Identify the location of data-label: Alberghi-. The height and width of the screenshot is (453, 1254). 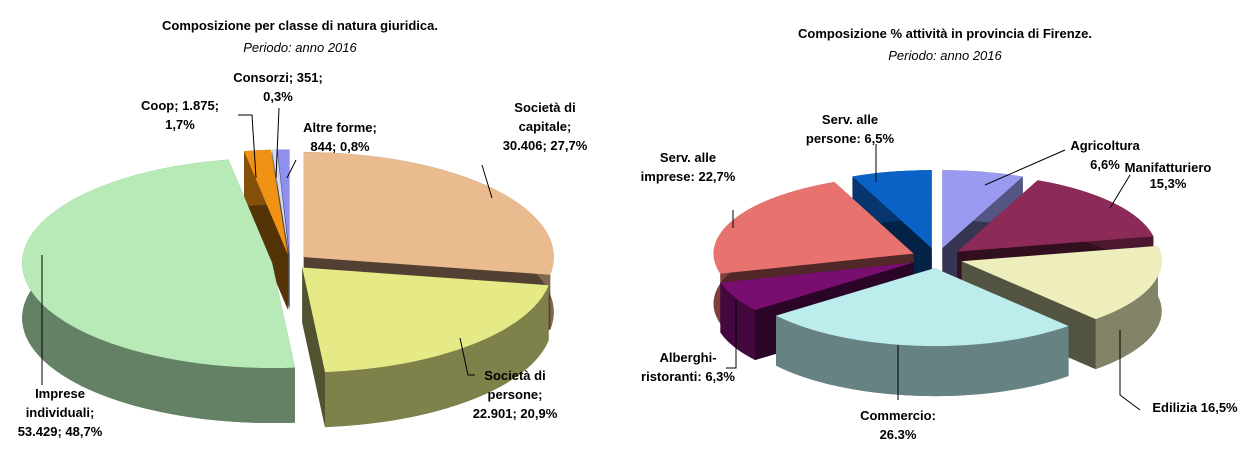
(687, 357).